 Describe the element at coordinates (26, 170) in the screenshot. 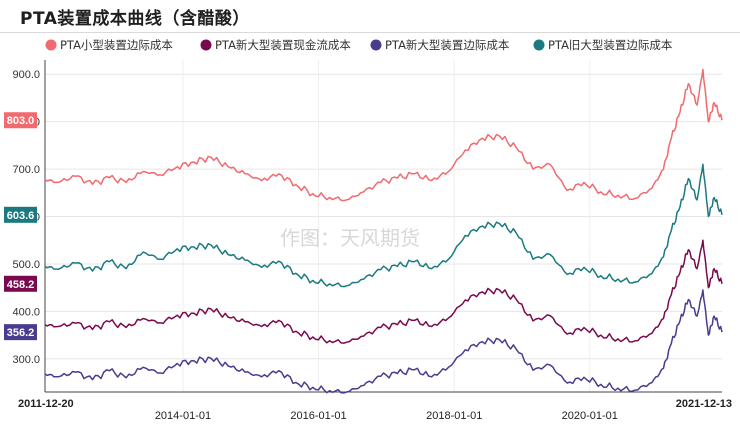

I see `y-tick-label: 700.0` at that location.